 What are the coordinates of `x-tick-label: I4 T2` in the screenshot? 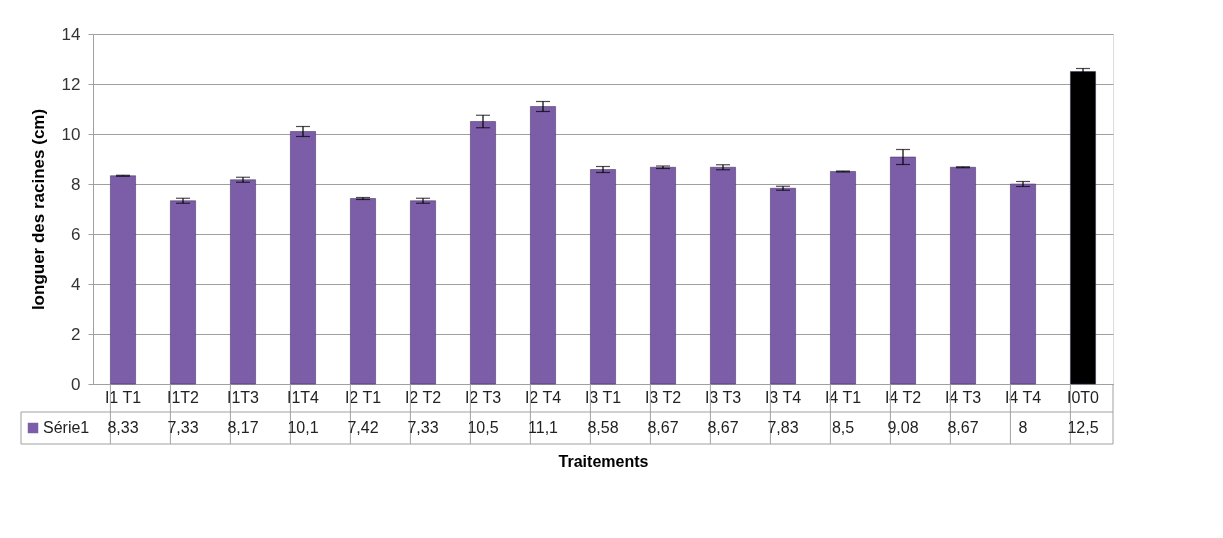 It's located at (903, 397).